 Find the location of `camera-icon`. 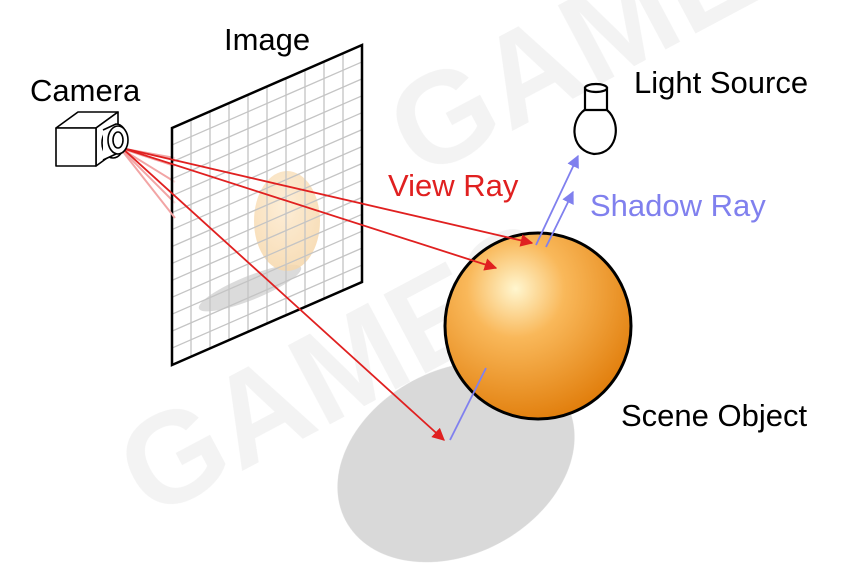

camera-icon is located at coordinates (92, 139).